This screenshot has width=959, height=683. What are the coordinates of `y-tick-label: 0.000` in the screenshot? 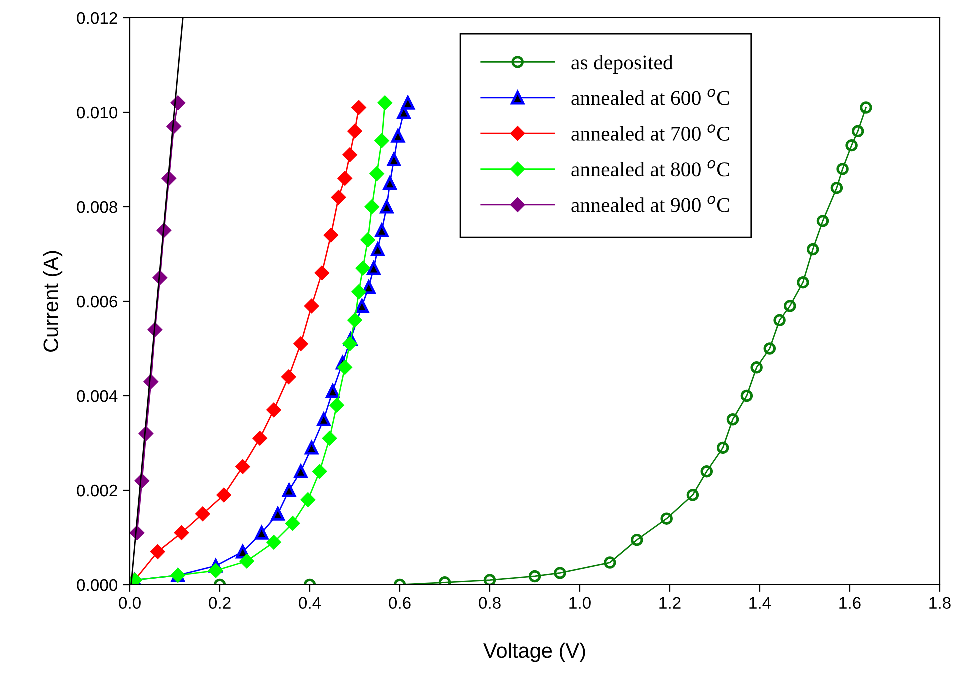 It's located at (97, 585).